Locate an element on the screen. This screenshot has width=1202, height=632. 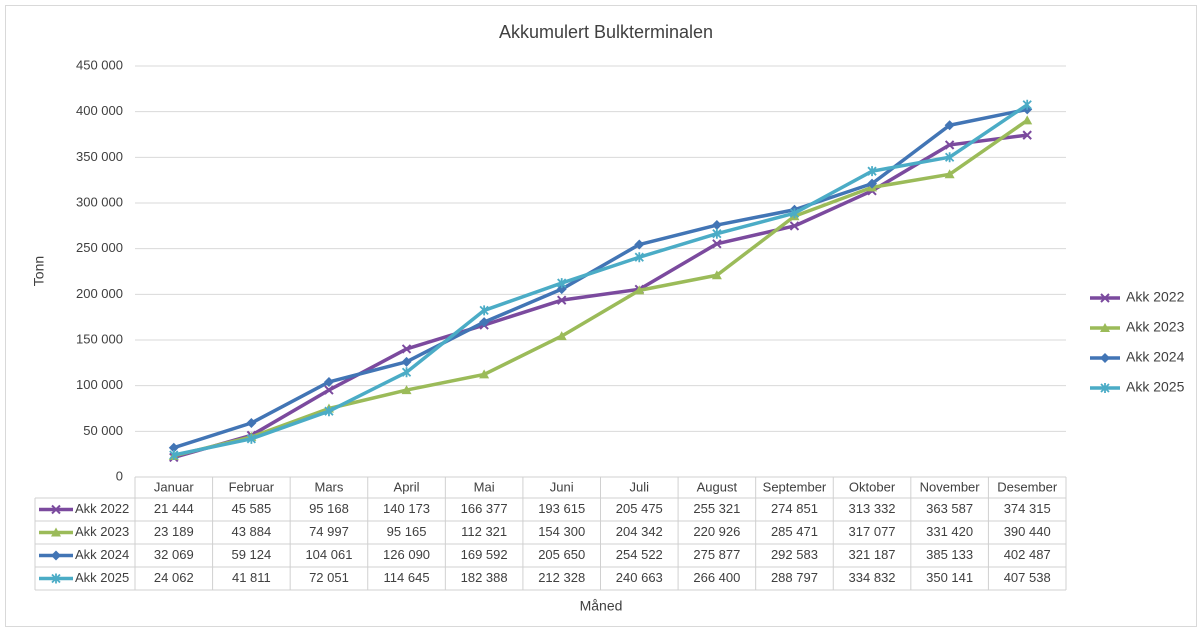
table-cell: 334 832 is located at coordinates (872, 577).